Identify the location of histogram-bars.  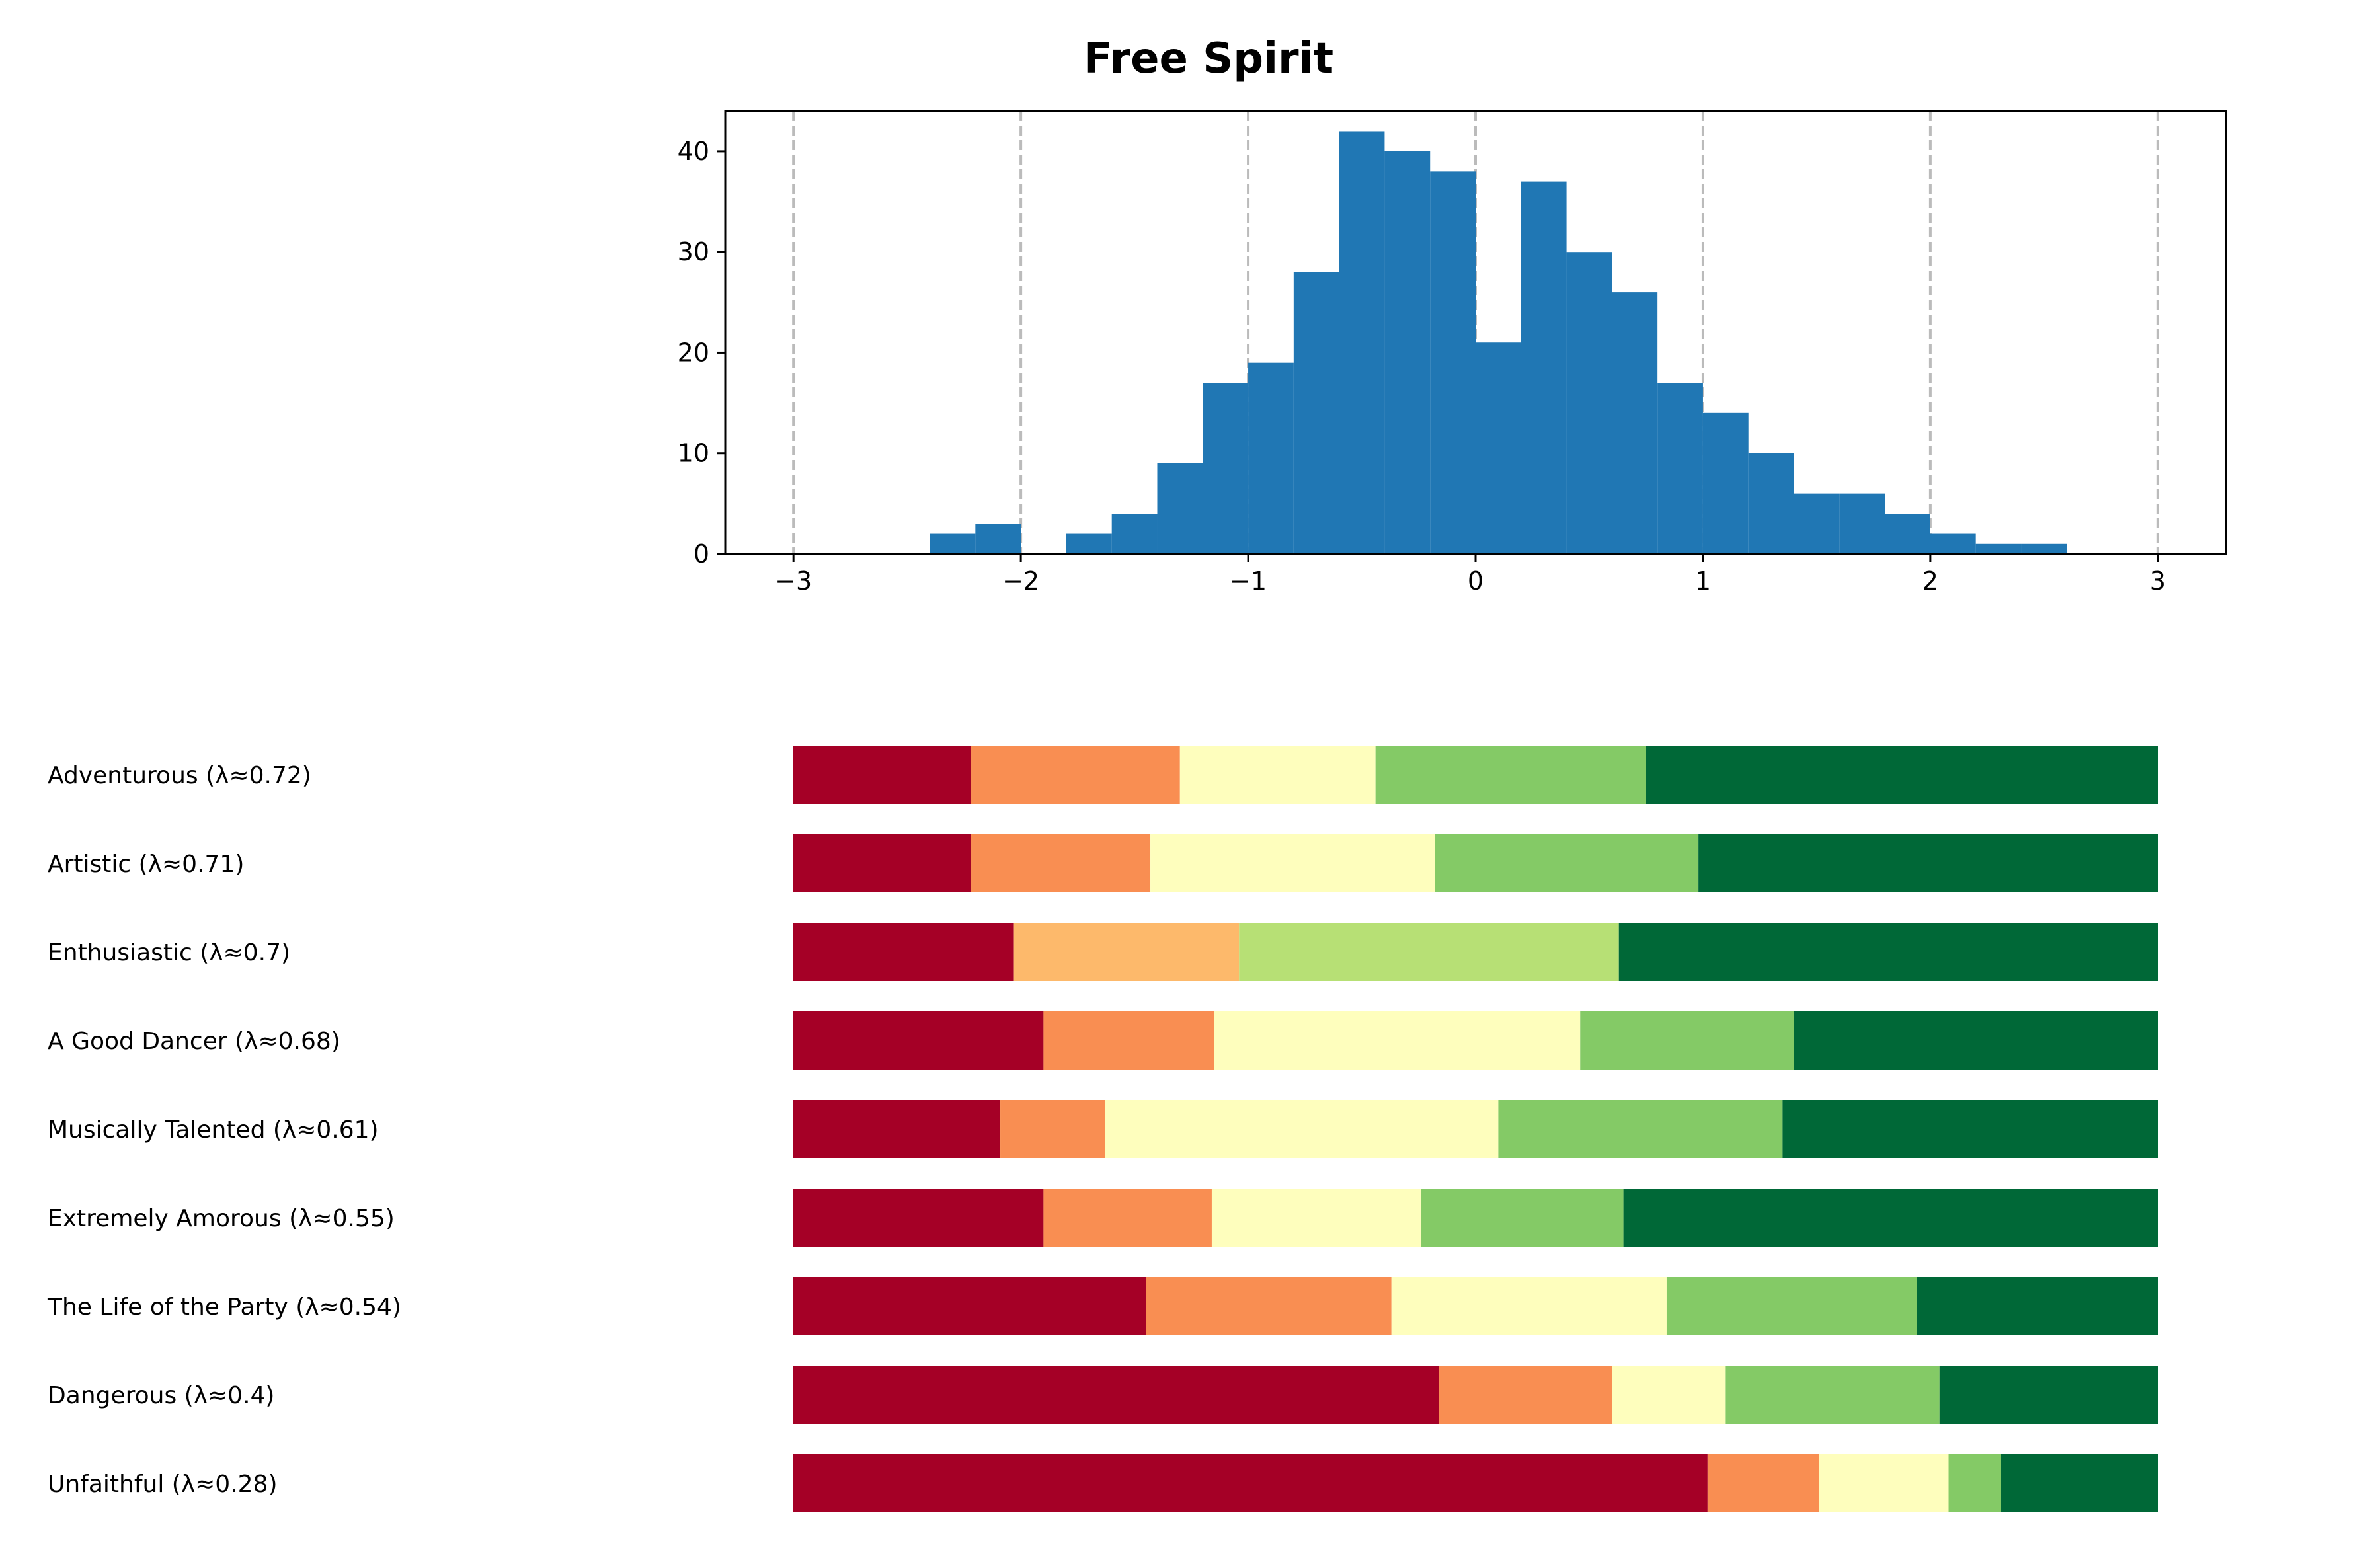
(1498, 343).